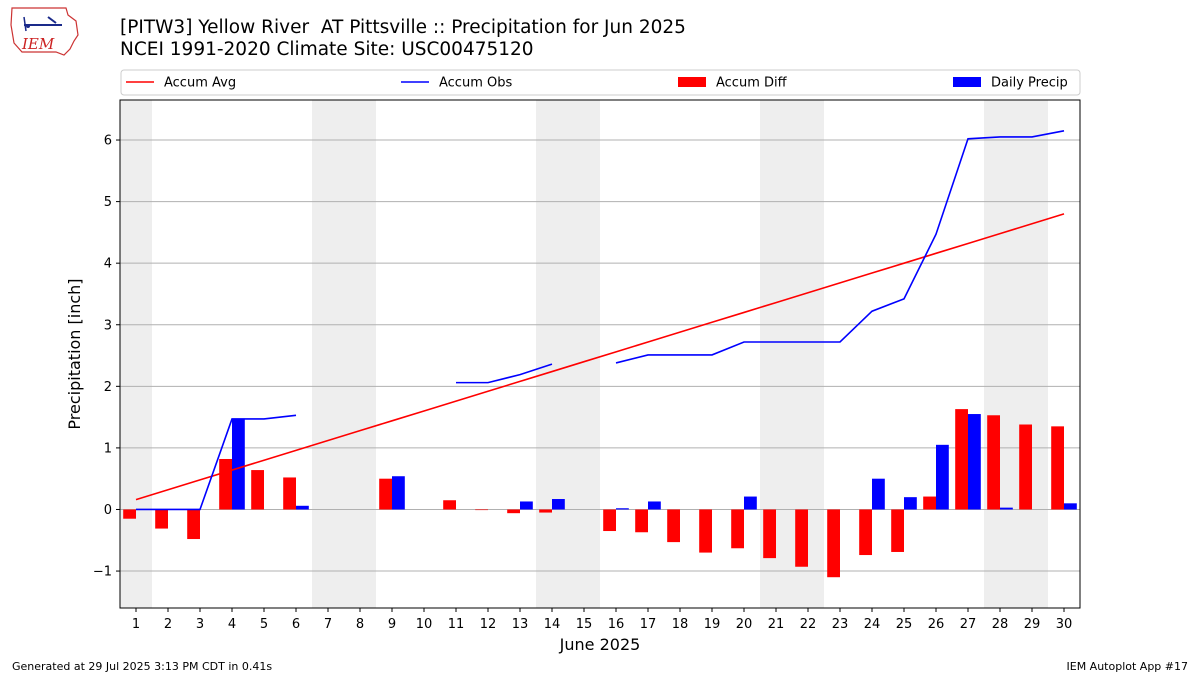 The height and width of the screenshot is (675, 1200). I want to click on x-tick-label: 12, so click(488, 624).